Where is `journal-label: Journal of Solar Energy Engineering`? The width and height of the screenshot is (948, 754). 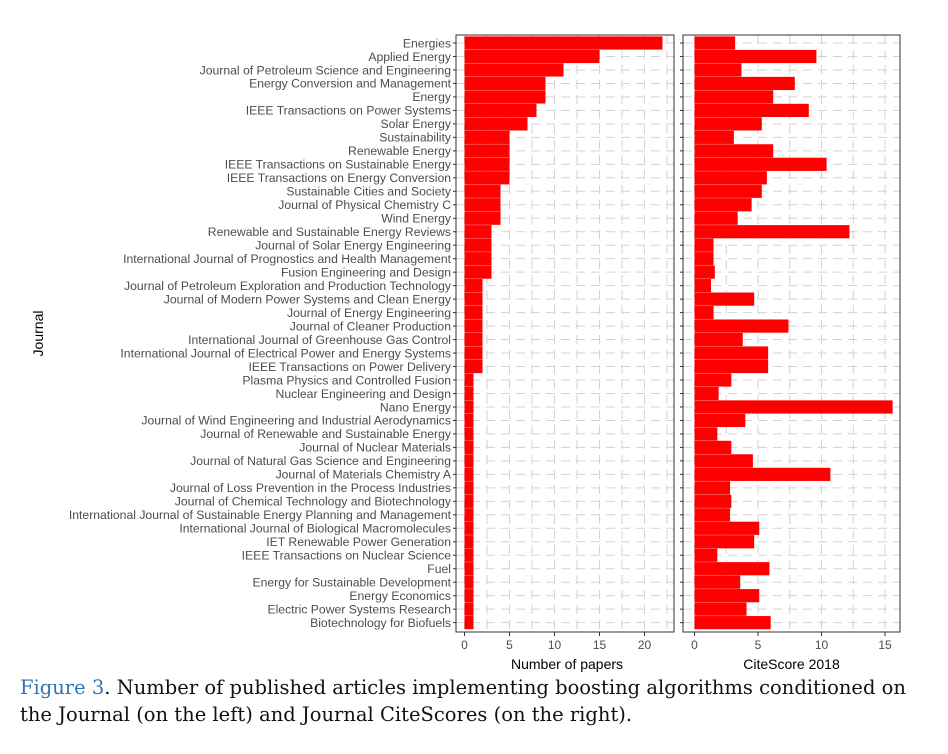 journal-label: Journal of Solar Energy Engineering is located at coordinates (353, 246).